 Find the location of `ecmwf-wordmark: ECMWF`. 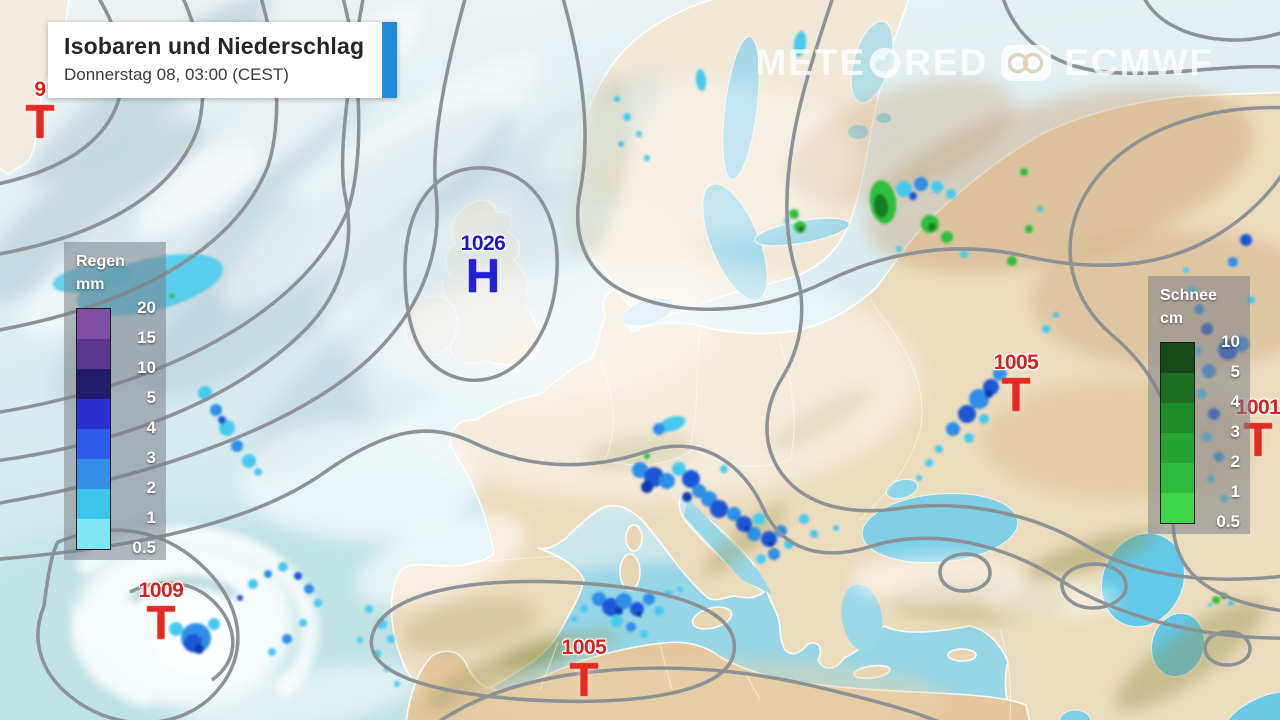

ecmwf-wordmark: ECMWF is located at coordinates (1139, 62).